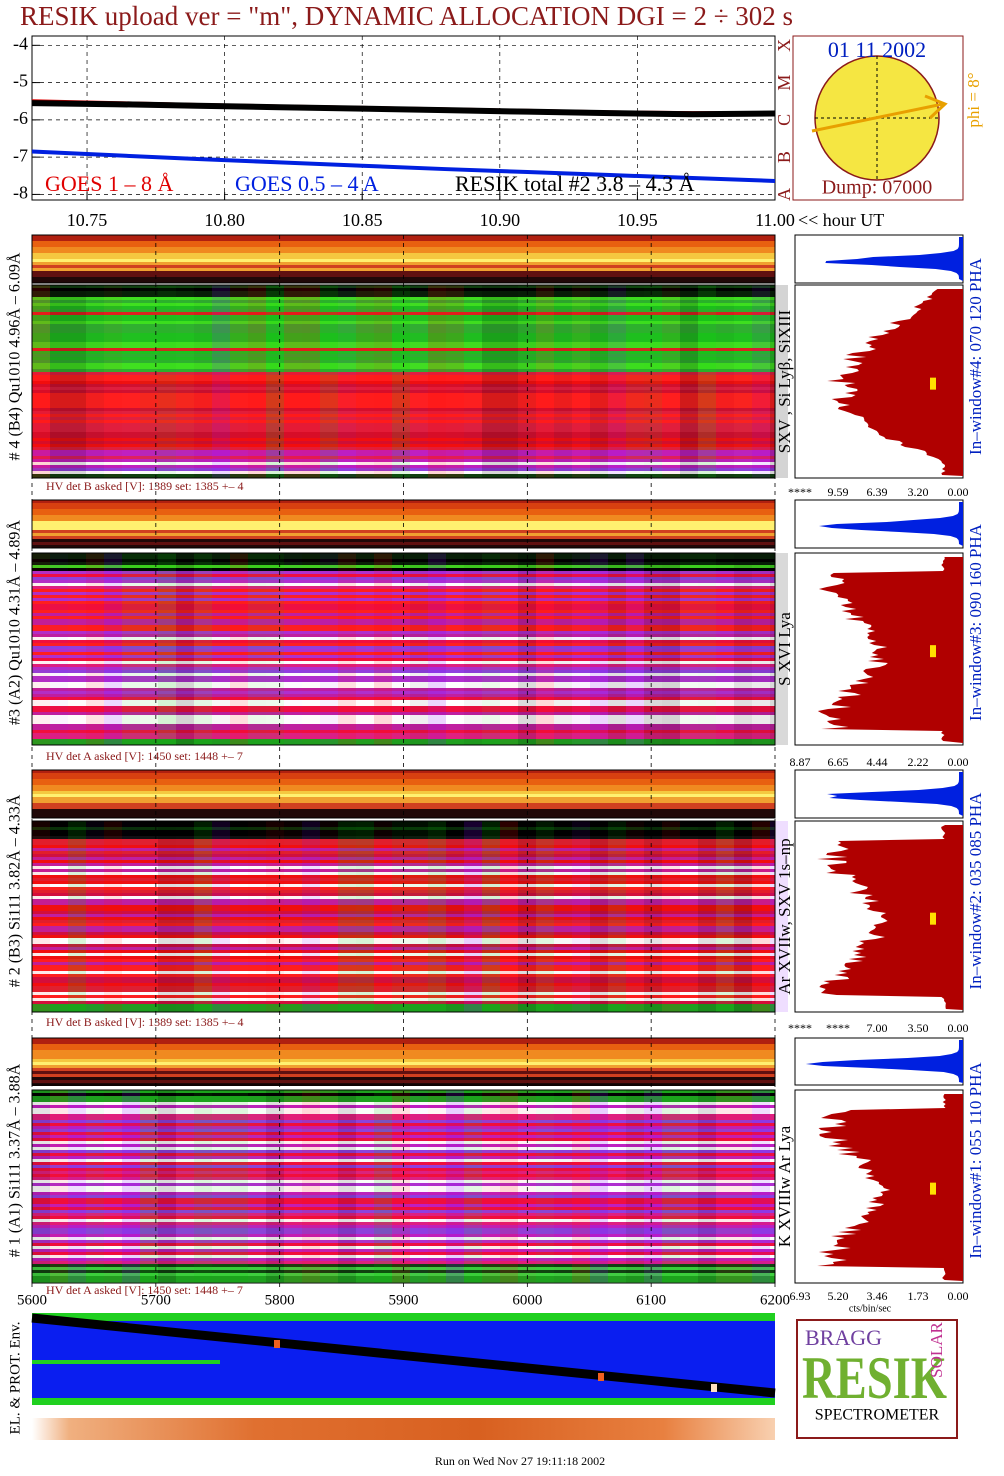 The width and height of the screenshot is (1004, 1476). I want to click on sun-date: 01 11 2002, so click(877, 49).